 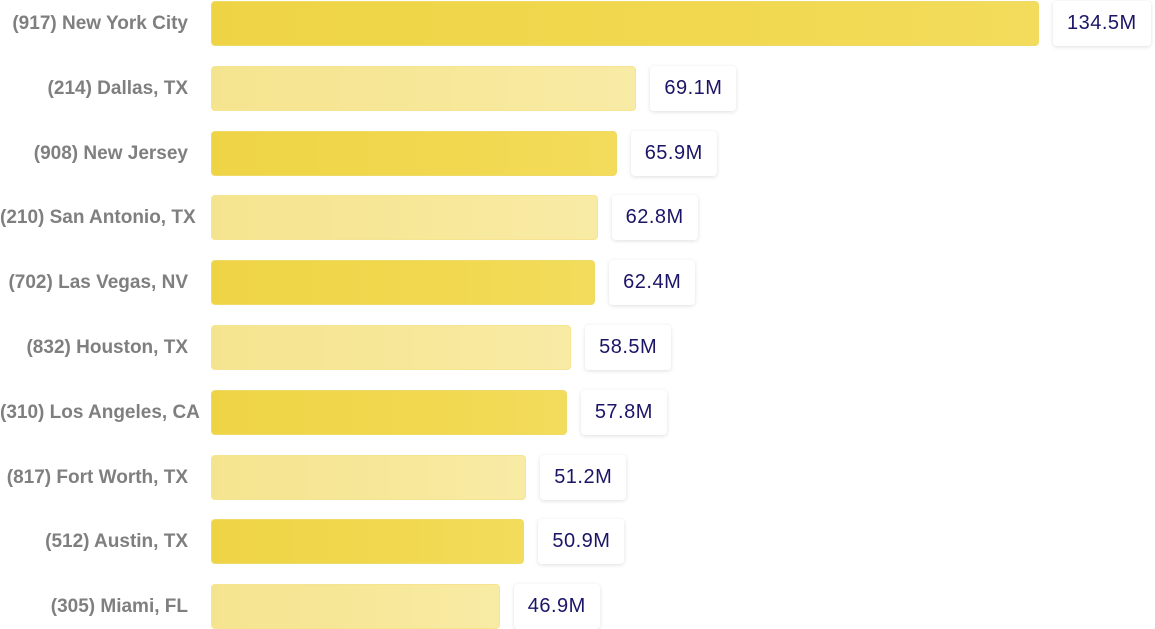 I want to click on bar-row: (832) Houston, TX 58.5M, so click(x=577, y=347).